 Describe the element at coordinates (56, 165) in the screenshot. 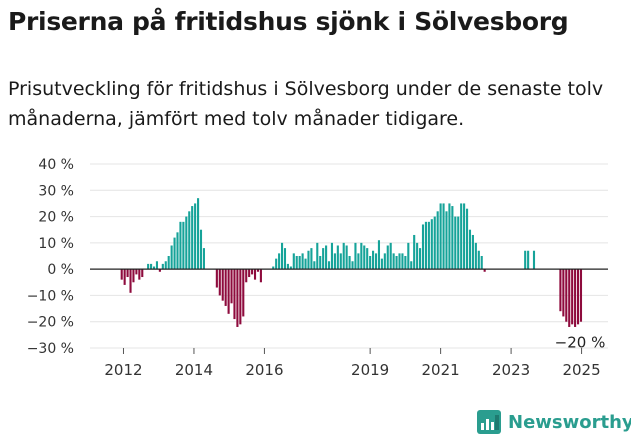

I see `y-tick-label: 40 %` at that location.